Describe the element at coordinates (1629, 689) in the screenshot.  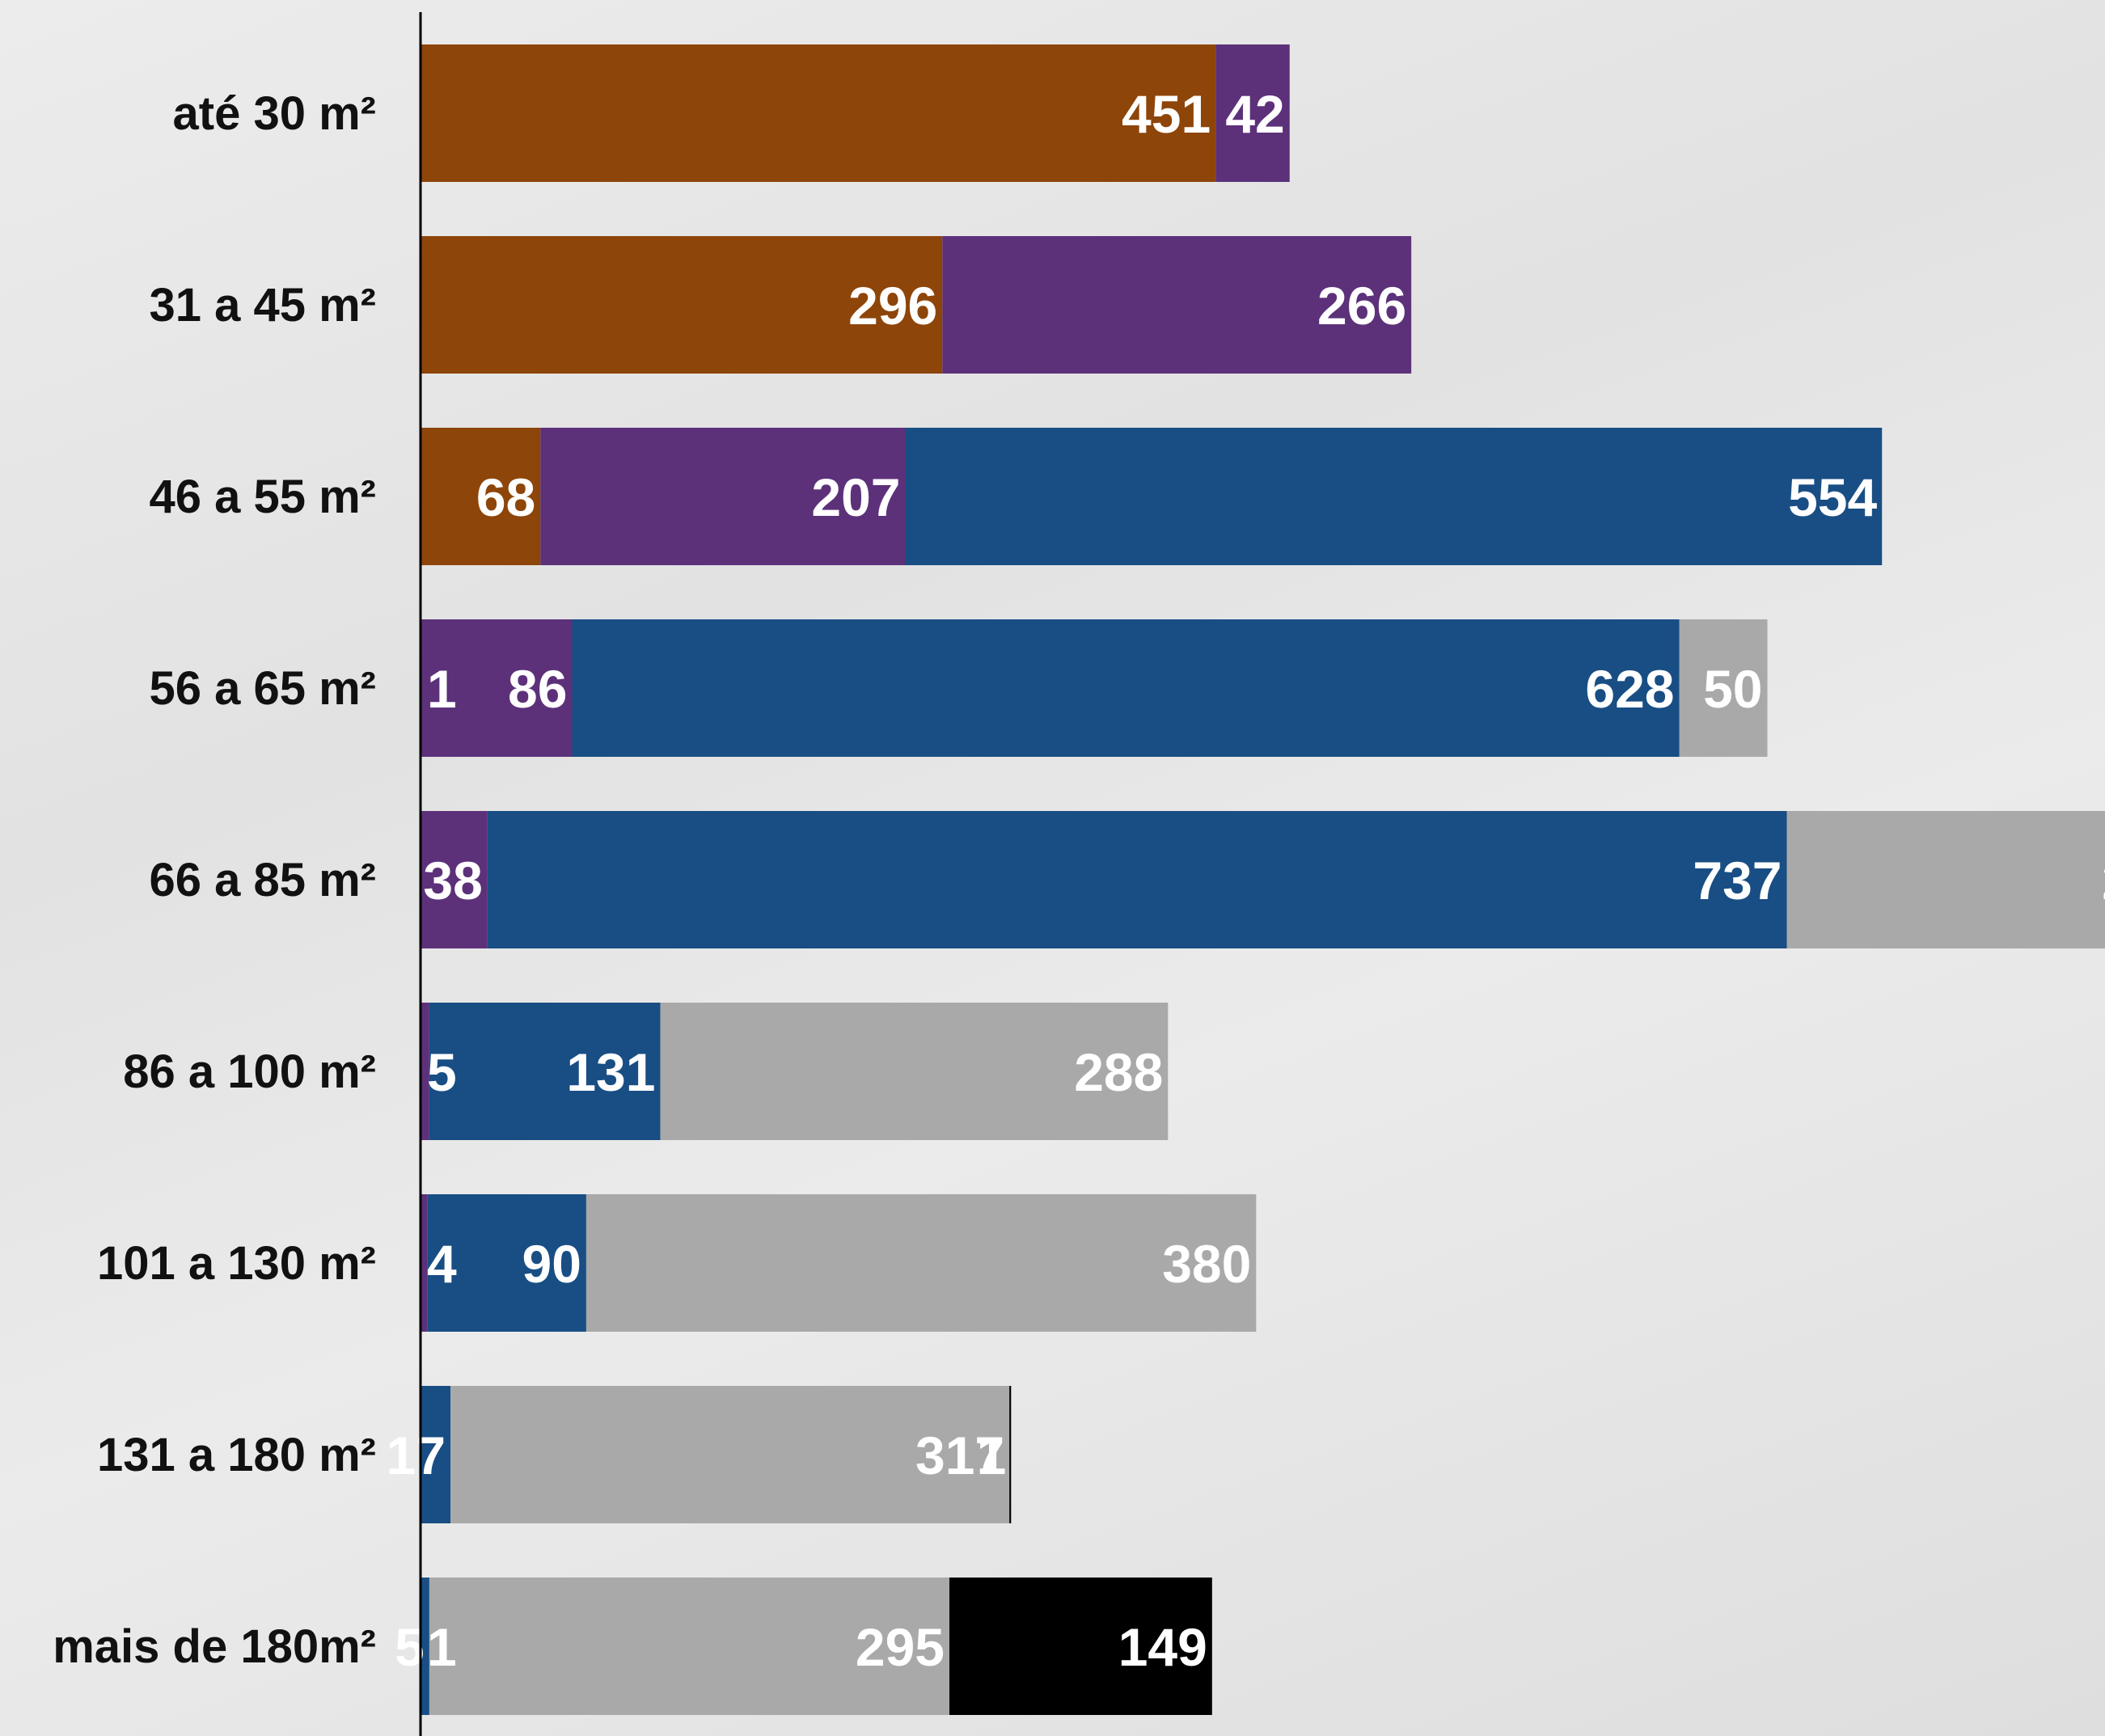
I see `value-label-56-a-65-m2-s2: 628` at that location.